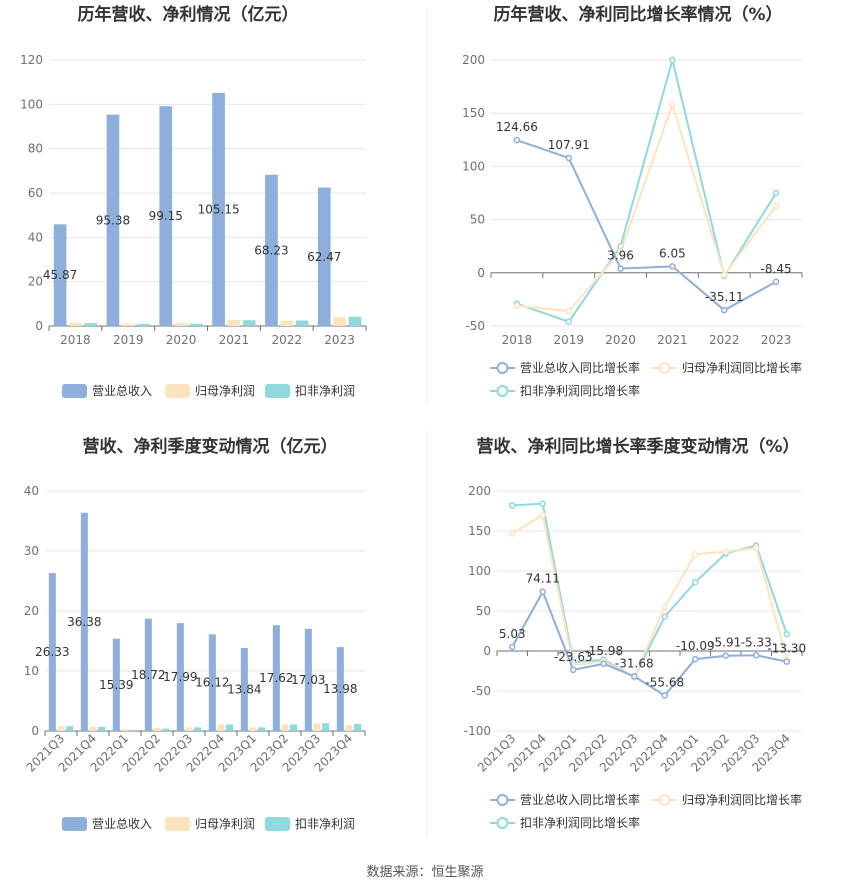 Image resolution: width=850 pixels, height=890 pixels. I want to click on legend-label: 归母净利润, so click(225, 391).